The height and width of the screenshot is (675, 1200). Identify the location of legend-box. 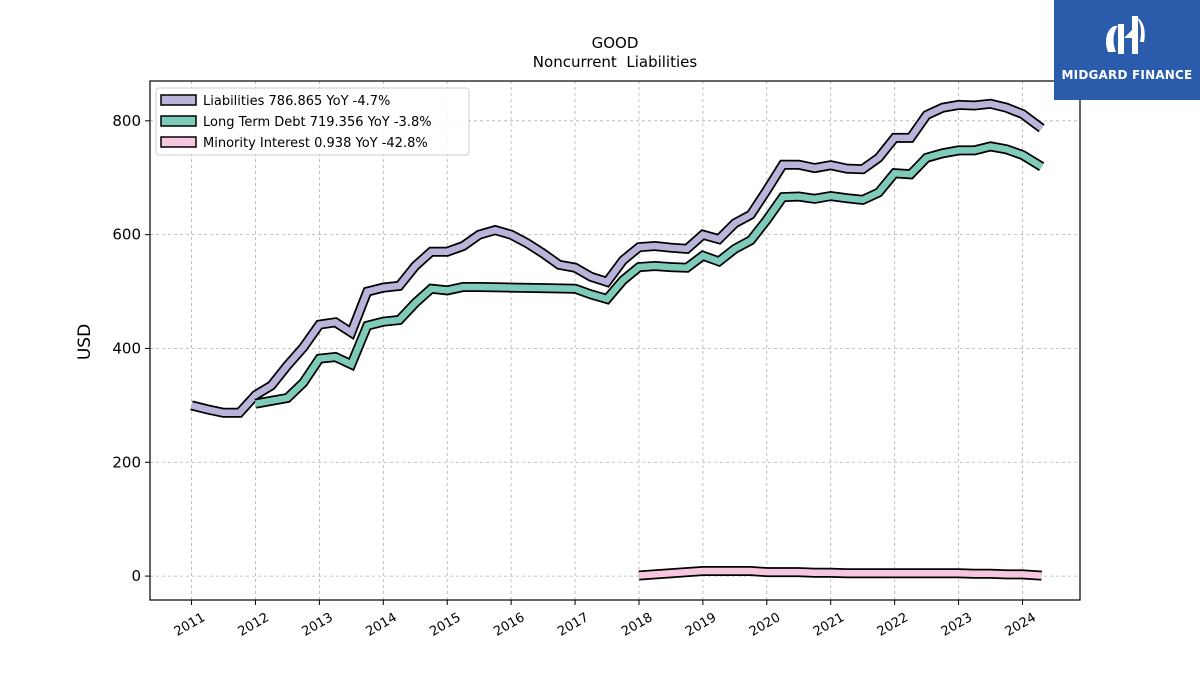
(312, 121).